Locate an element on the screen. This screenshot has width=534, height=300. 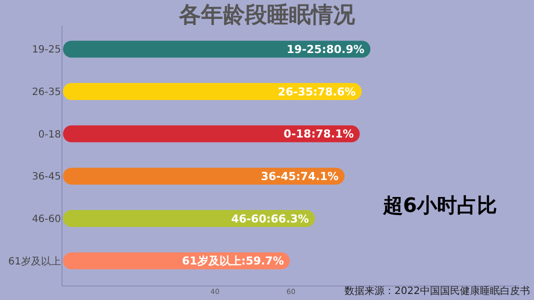
y-tick-label: 19-25 is located at coordinates (46, 50).